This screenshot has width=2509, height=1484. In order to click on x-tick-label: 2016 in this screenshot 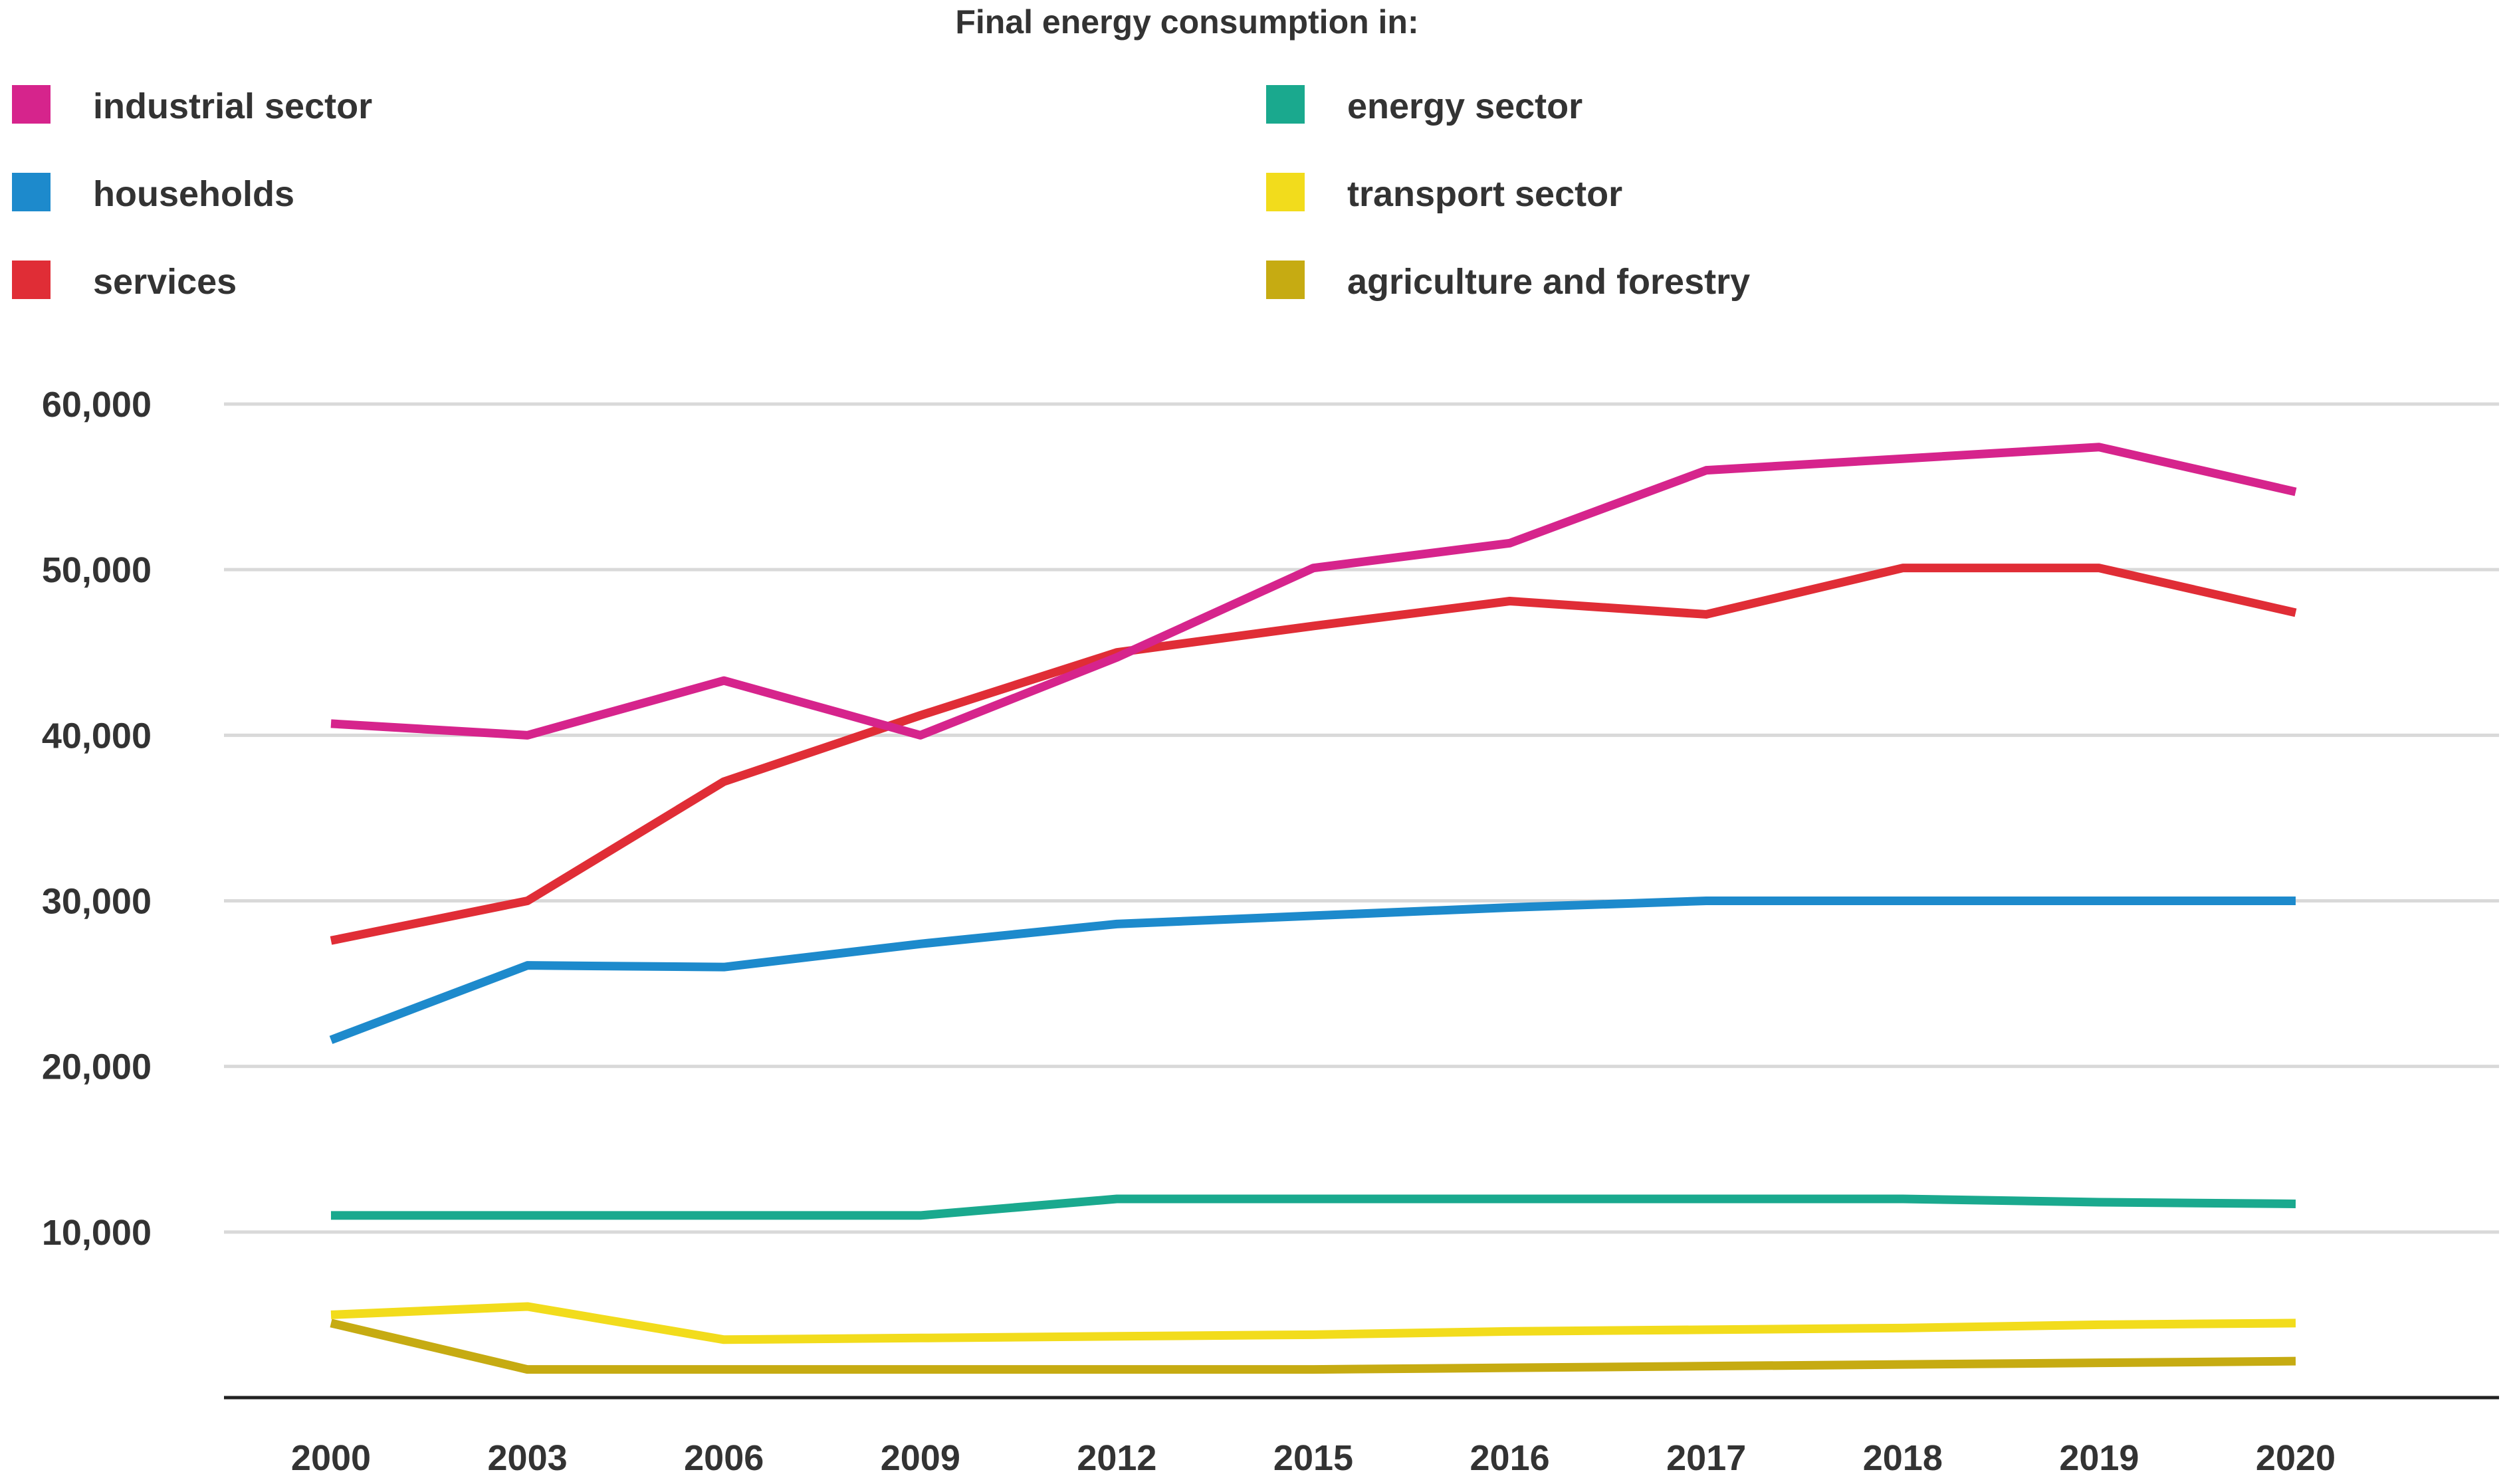, I will do `click(1510, 1458)`.